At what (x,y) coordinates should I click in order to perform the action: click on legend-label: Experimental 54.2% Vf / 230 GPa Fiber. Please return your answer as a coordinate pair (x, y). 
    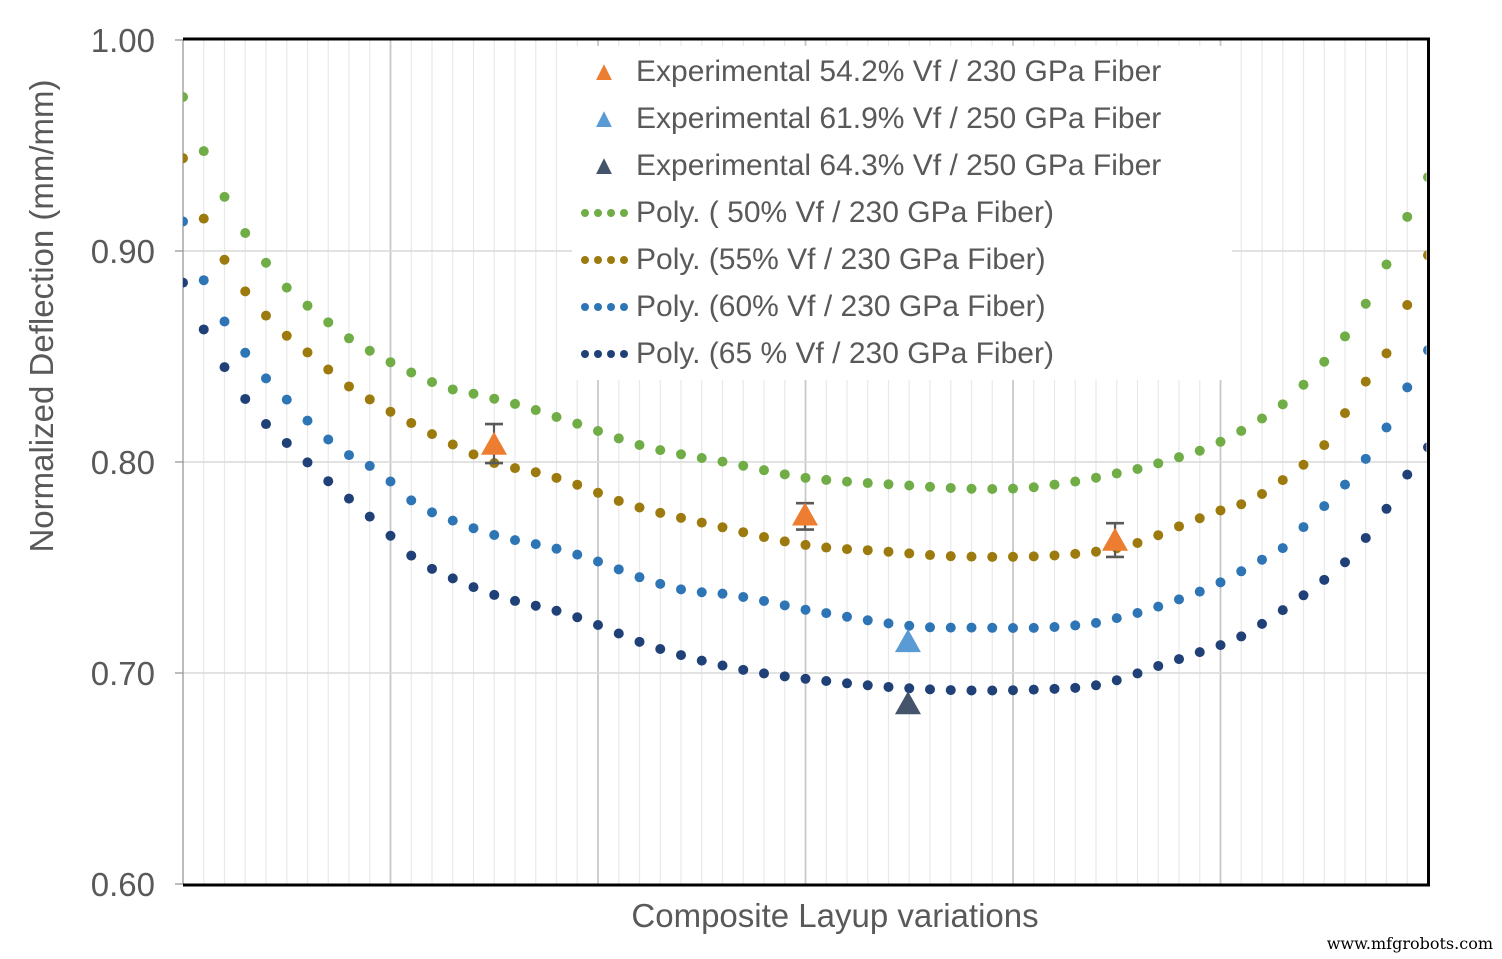
    Looking at the image, I should click on (899, 71).